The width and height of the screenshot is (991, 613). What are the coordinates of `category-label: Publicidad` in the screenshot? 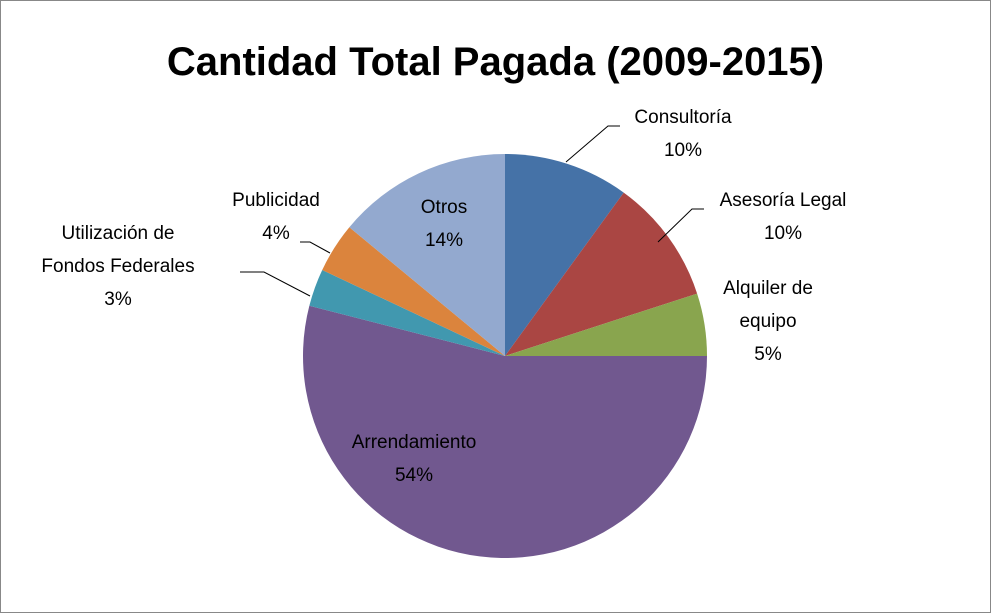 It's located at (276, 200).